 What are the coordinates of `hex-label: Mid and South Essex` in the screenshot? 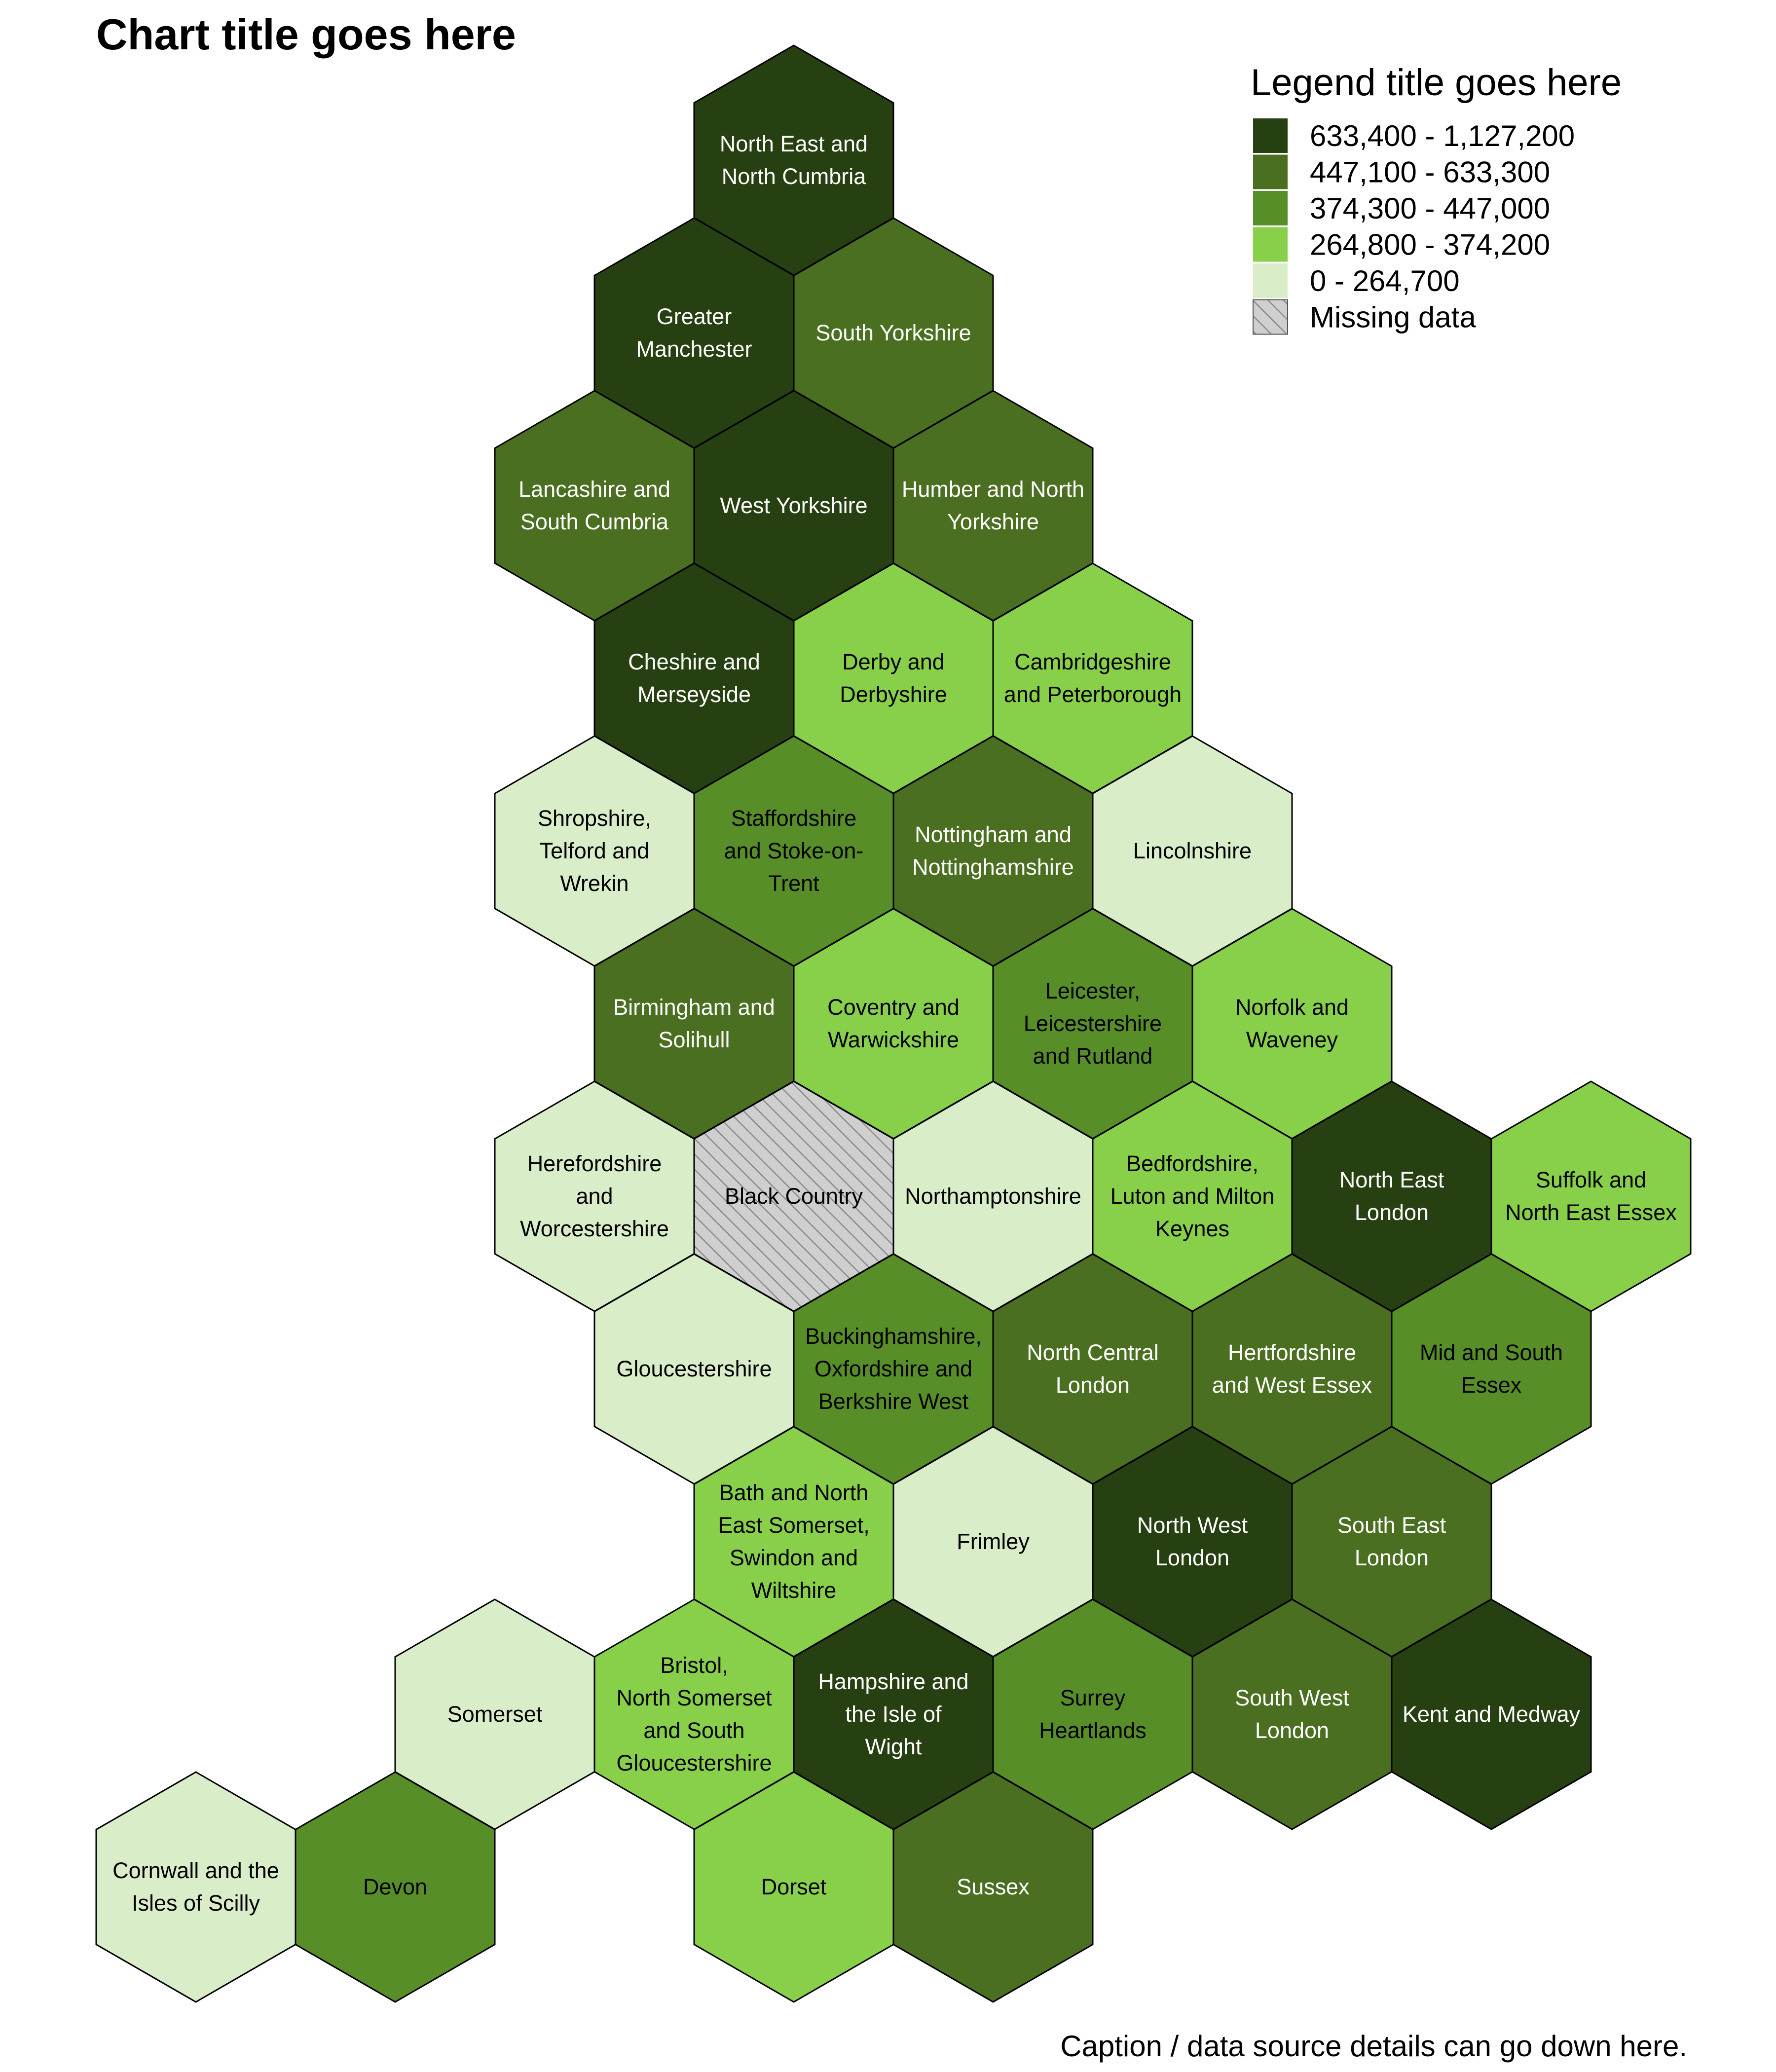 It's located at (1491, 1369).